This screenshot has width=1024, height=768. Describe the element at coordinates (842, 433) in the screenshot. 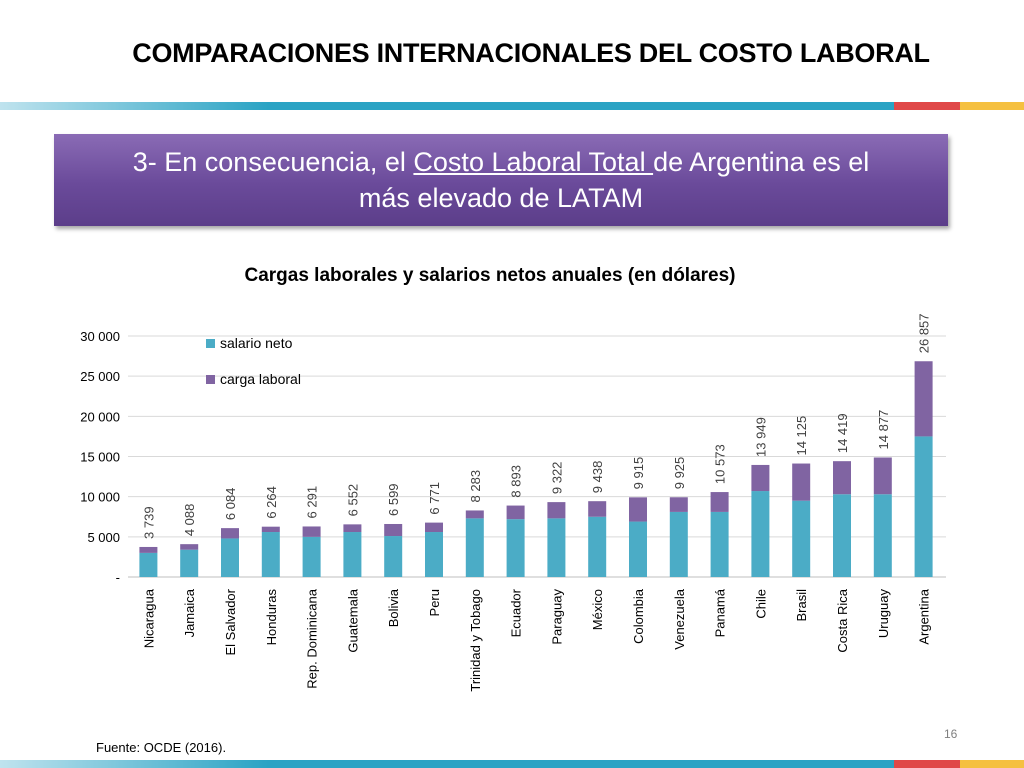

I see `data-label-total: 14 419` at that location.